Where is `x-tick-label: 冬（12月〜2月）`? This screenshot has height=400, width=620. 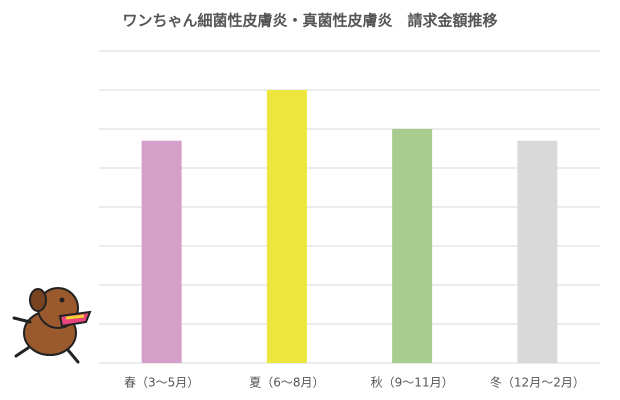
x-tick-label: 冬（12月〜2月） is located at coordinates (537, 382).